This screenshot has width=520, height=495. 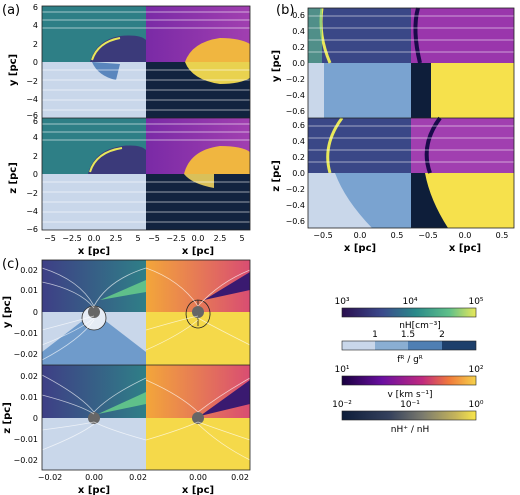 What do you see at coordinates (217, 73) in the screenshot?
I see `panel-a-bow-shock-ionization` at bounding box center [217, 73].